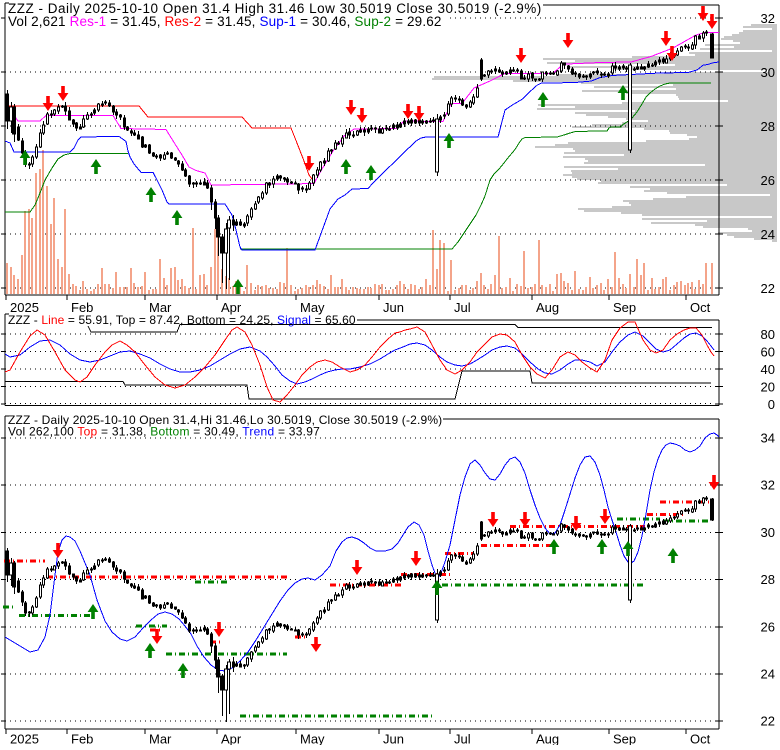  What do you see at coordinates (768, 387) in the screenshot?
I see `svg-text: 20` at bounding box center [768, 387].